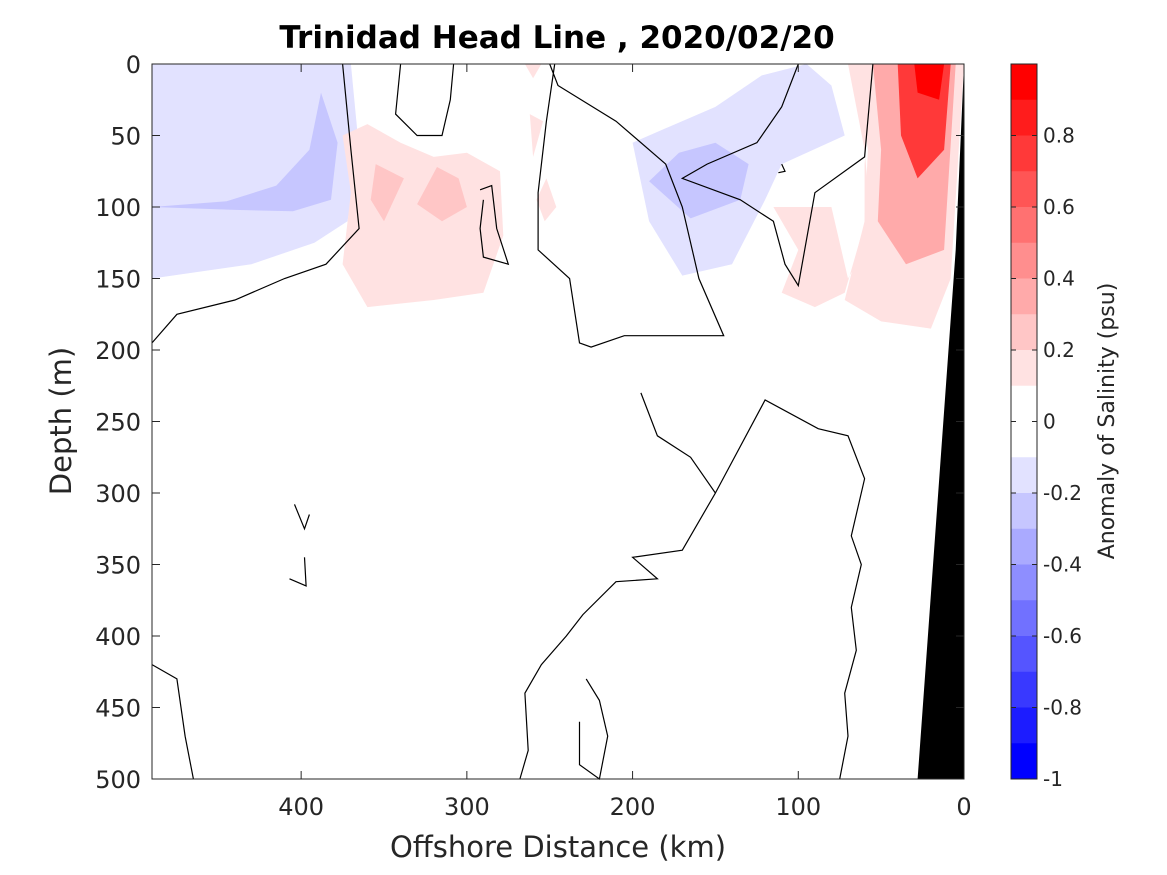 This screenshot has width=1167, height=875. Describe the element at coordinates (467, 807) in the screenshot. I see `x-tick-label: 300` at that location.